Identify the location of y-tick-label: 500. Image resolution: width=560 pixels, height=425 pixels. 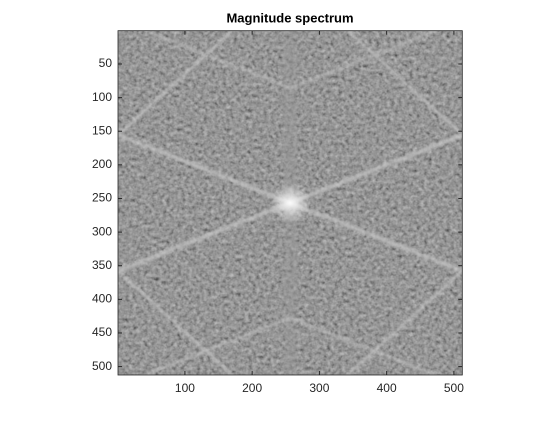
(102, 366).